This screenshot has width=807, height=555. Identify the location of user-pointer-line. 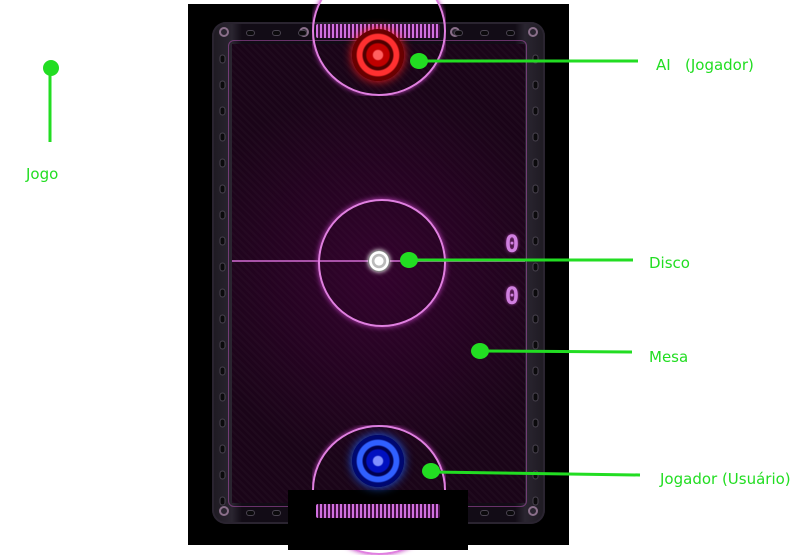
(536, 473).